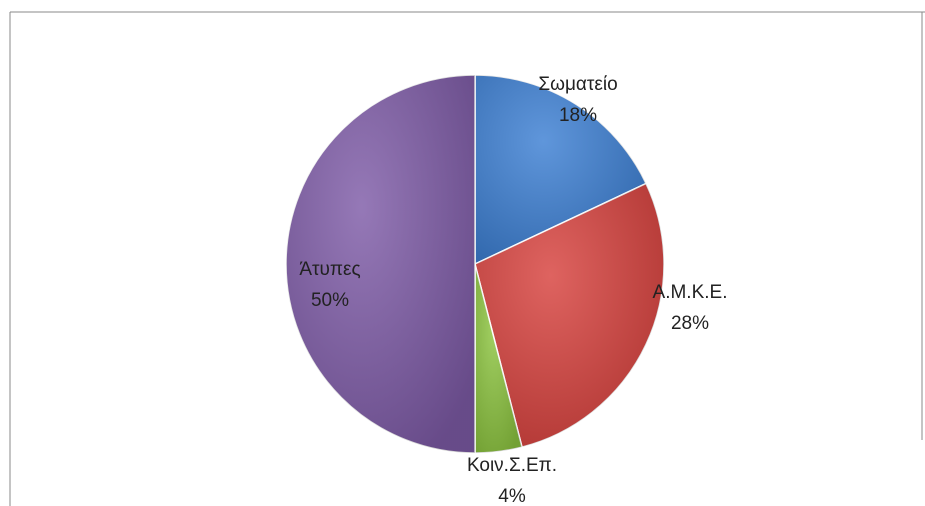  What do you see at coordinates (330, 300) in the screenshot?
I see `slice-value-label: 50%` at bounding box center [330, 300].